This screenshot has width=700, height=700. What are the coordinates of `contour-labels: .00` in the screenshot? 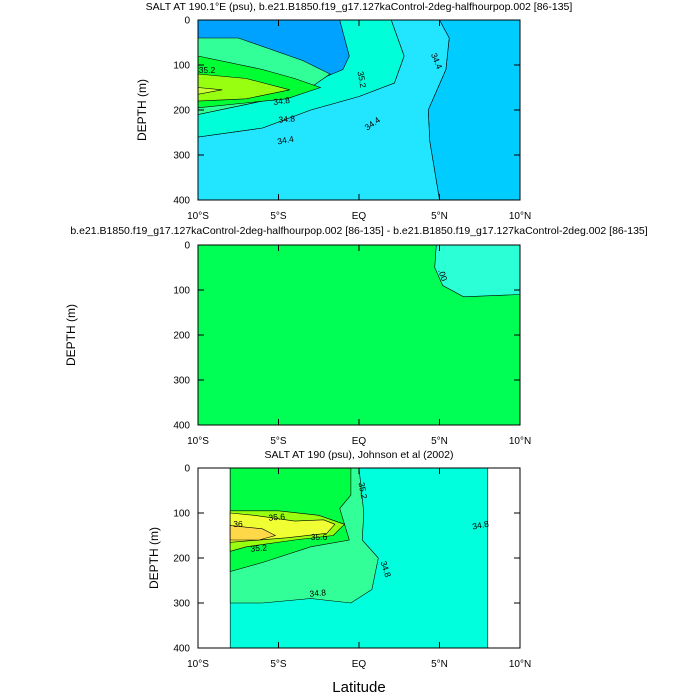 It's located at (442, 275).